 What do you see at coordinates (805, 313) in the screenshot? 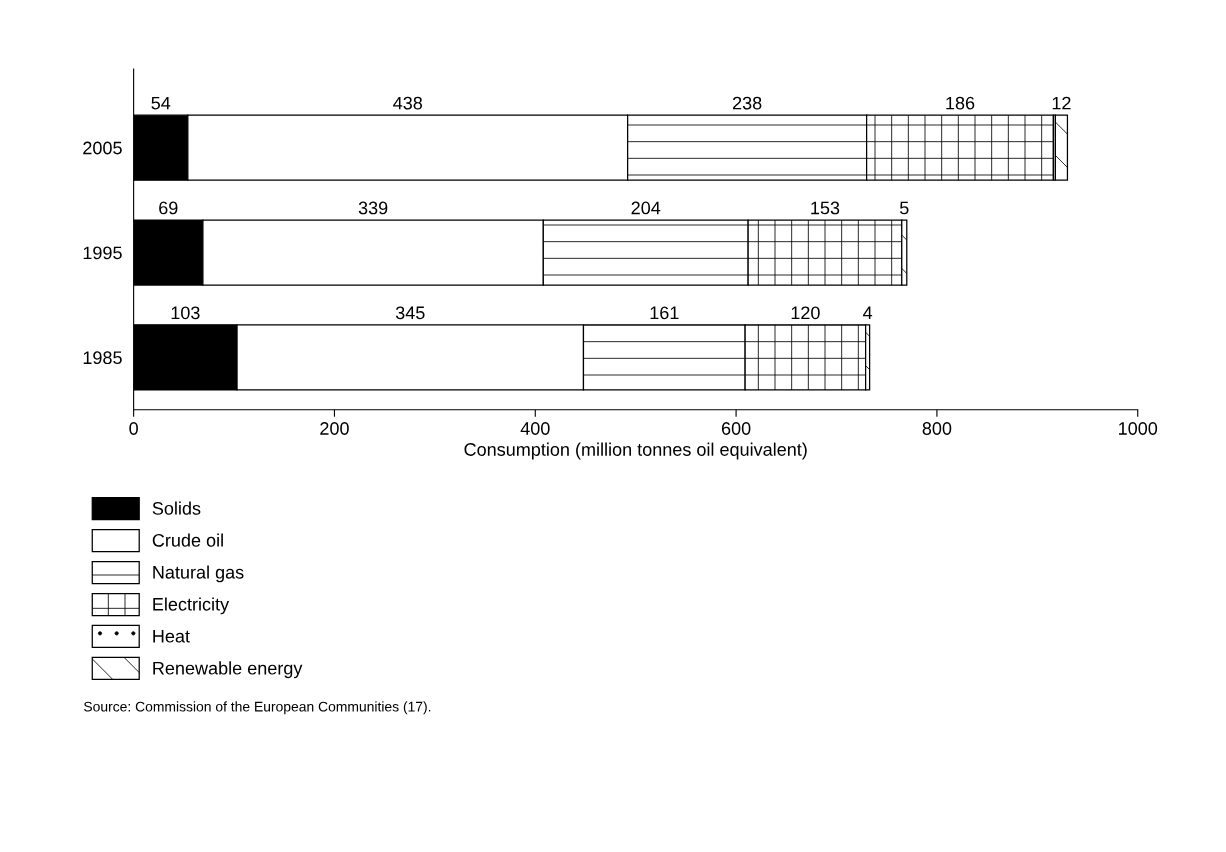
I see `data-label: 120` at bounding box center [805, 313].